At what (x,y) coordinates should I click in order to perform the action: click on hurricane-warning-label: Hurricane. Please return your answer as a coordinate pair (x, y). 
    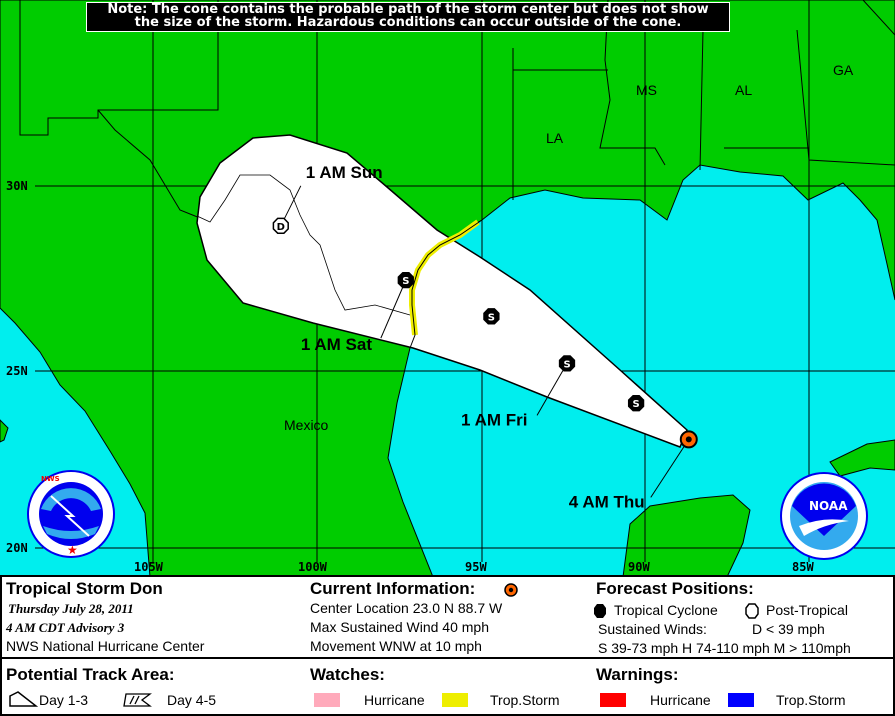
    Looking at the image, I should click on (680, 700).